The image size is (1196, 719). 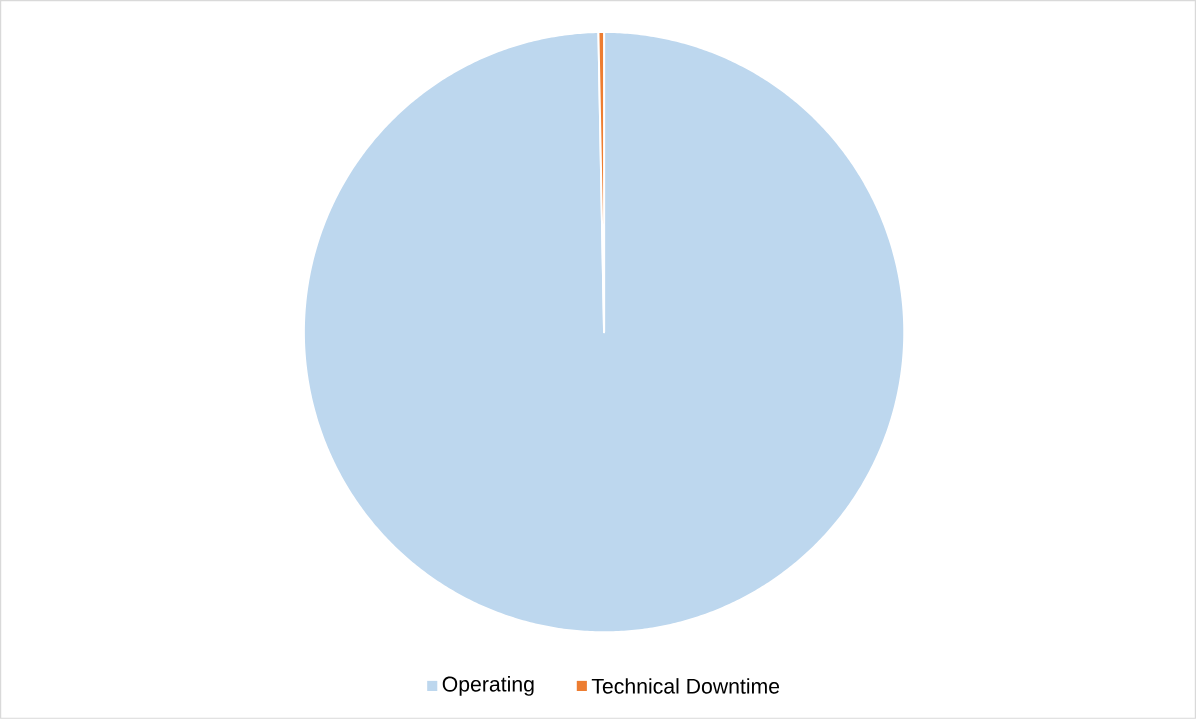 What do you see at coordinates (488, 686) in the screenshot?
I see `legend-label: Operating` at bounding box center [488, 686].